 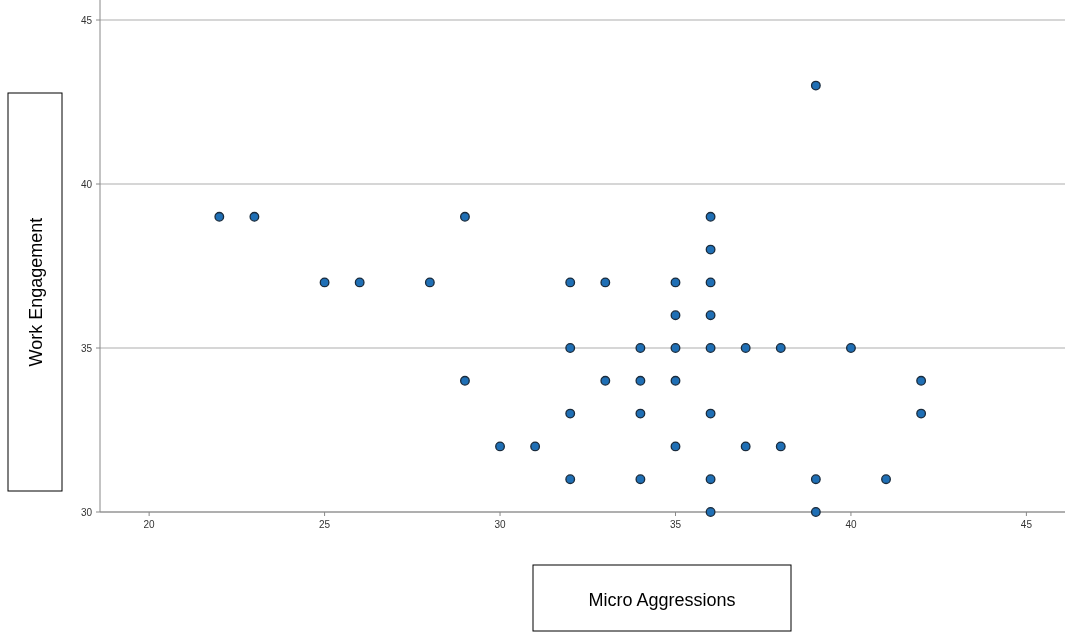 What do you see at coordinates (675, 524) in the screenshot?
I see `x-tick-label: 35` at bounding box center [675, 524].